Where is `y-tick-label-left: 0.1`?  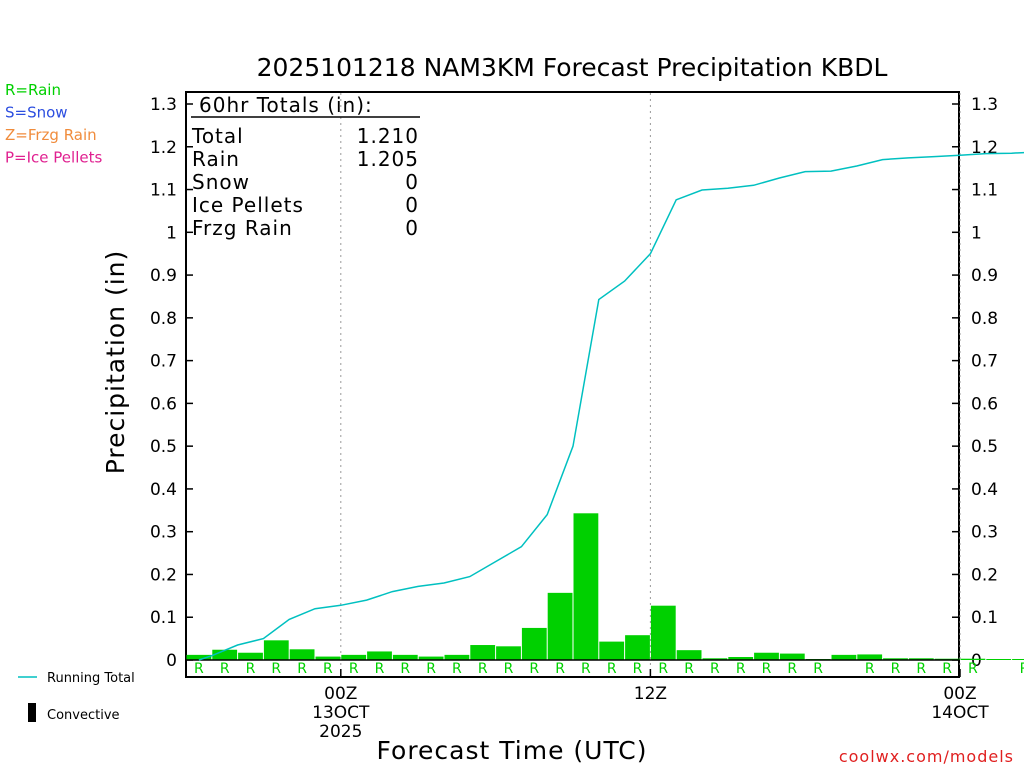 y-tick-label-left: 0.1 is located at coordinates (163, 618).